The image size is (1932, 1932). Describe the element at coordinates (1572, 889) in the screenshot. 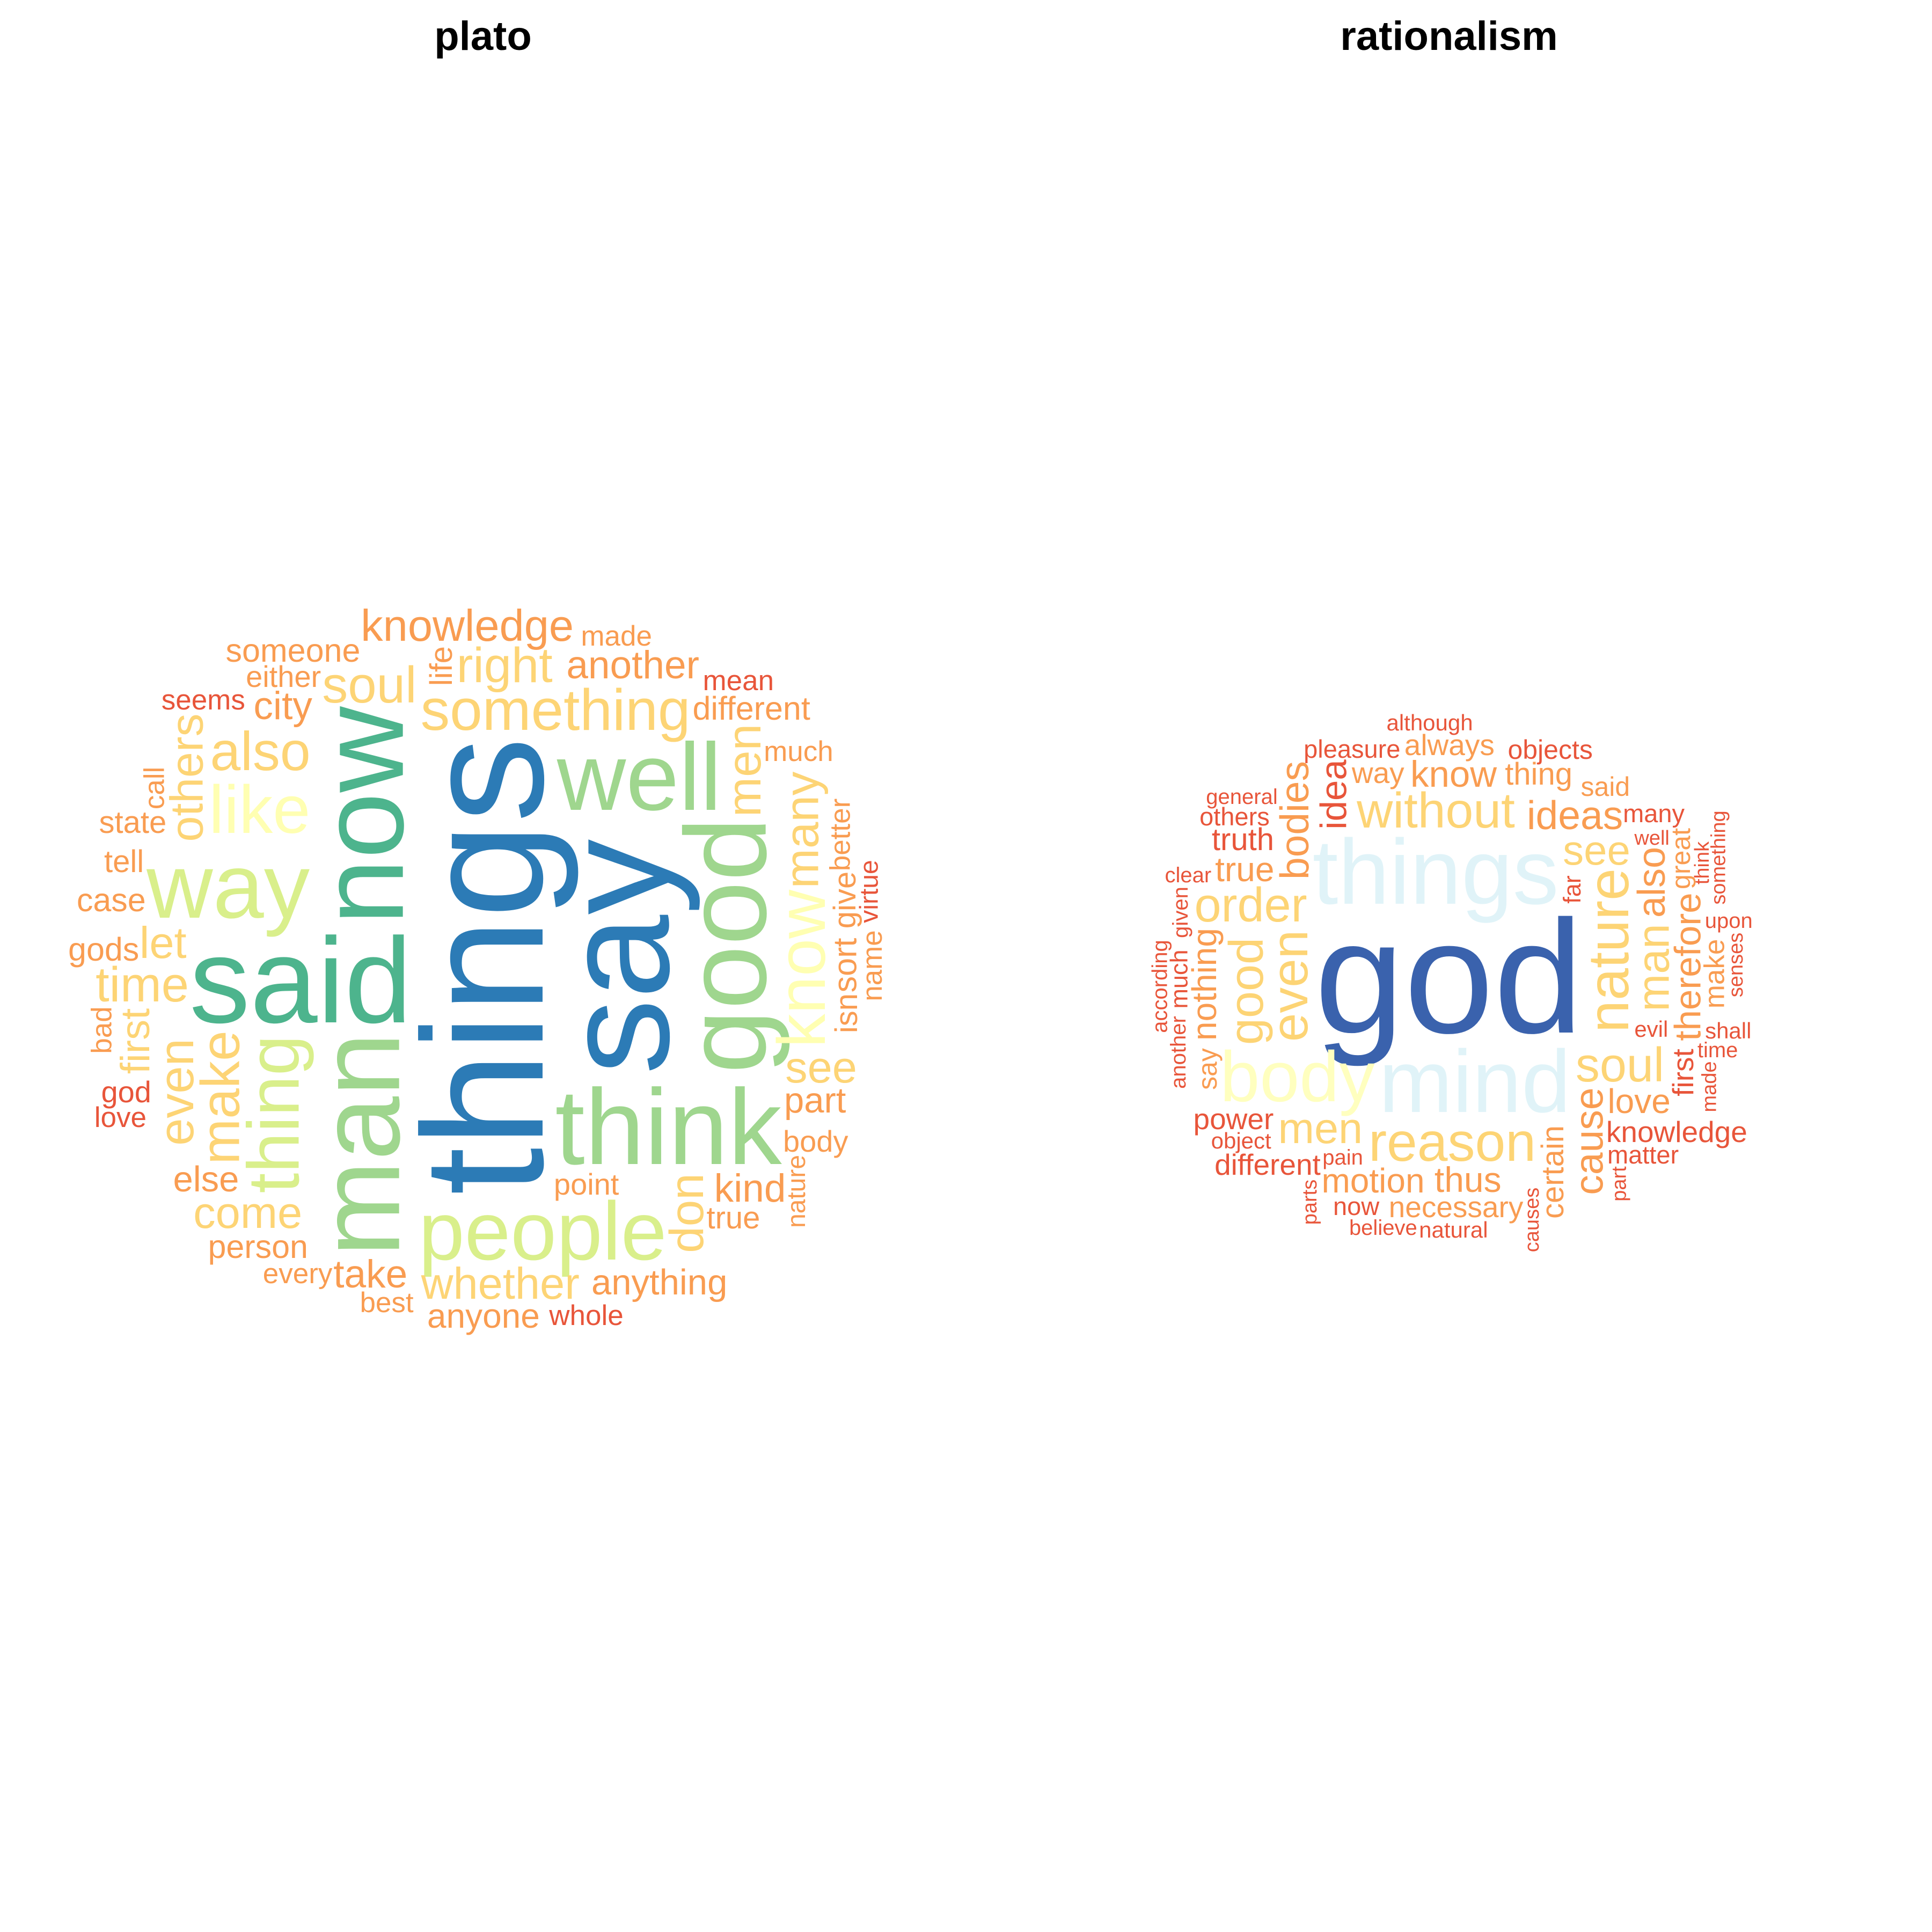

I see `word-far: far` at that location.